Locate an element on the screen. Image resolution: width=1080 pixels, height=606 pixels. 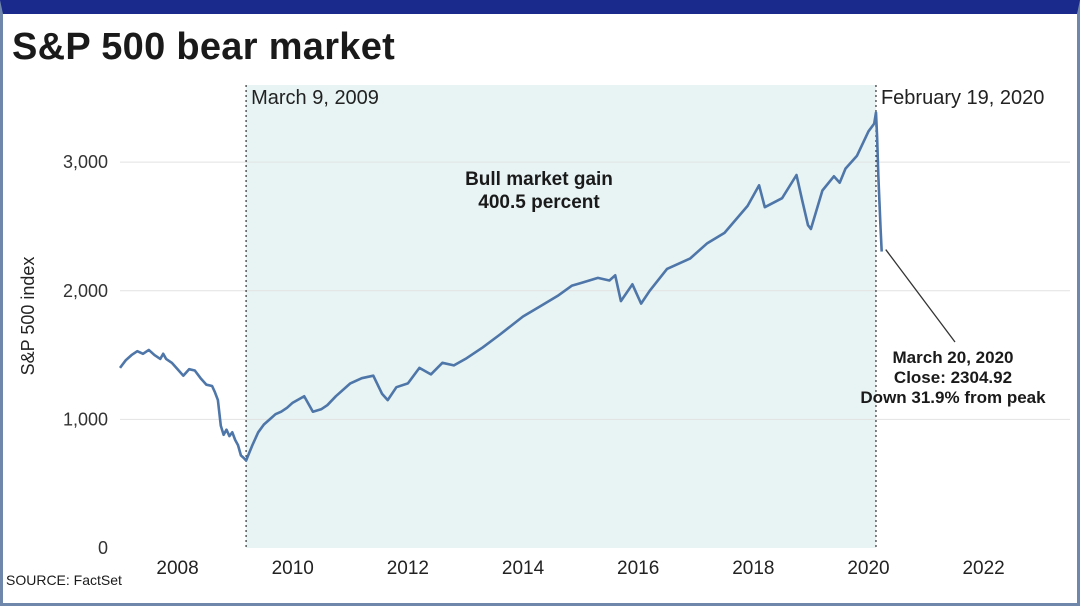
x-tick-label: 2016 is located at coordinates (638, 568).